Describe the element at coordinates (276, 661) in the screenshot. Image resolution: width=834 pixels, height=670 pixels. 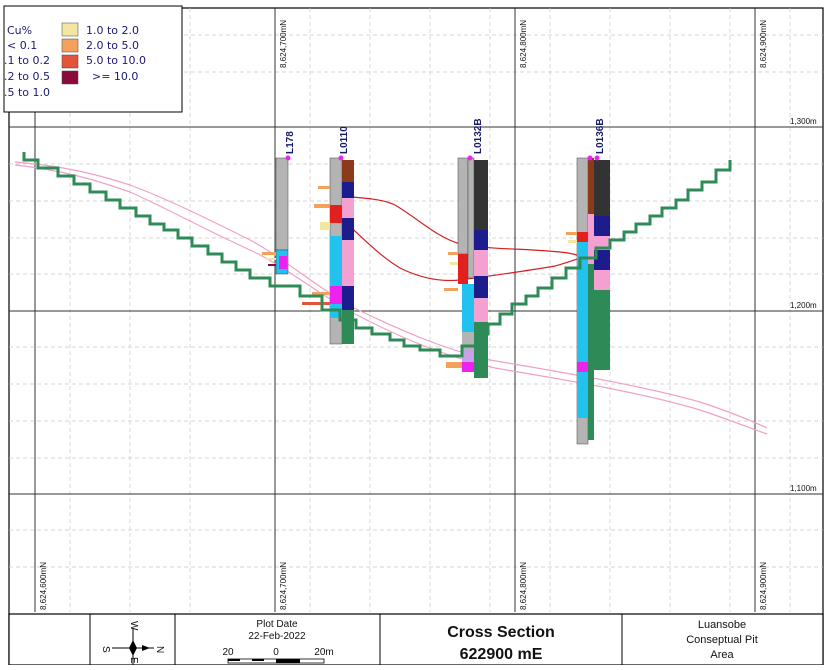
I see `scale-bar` at that location.